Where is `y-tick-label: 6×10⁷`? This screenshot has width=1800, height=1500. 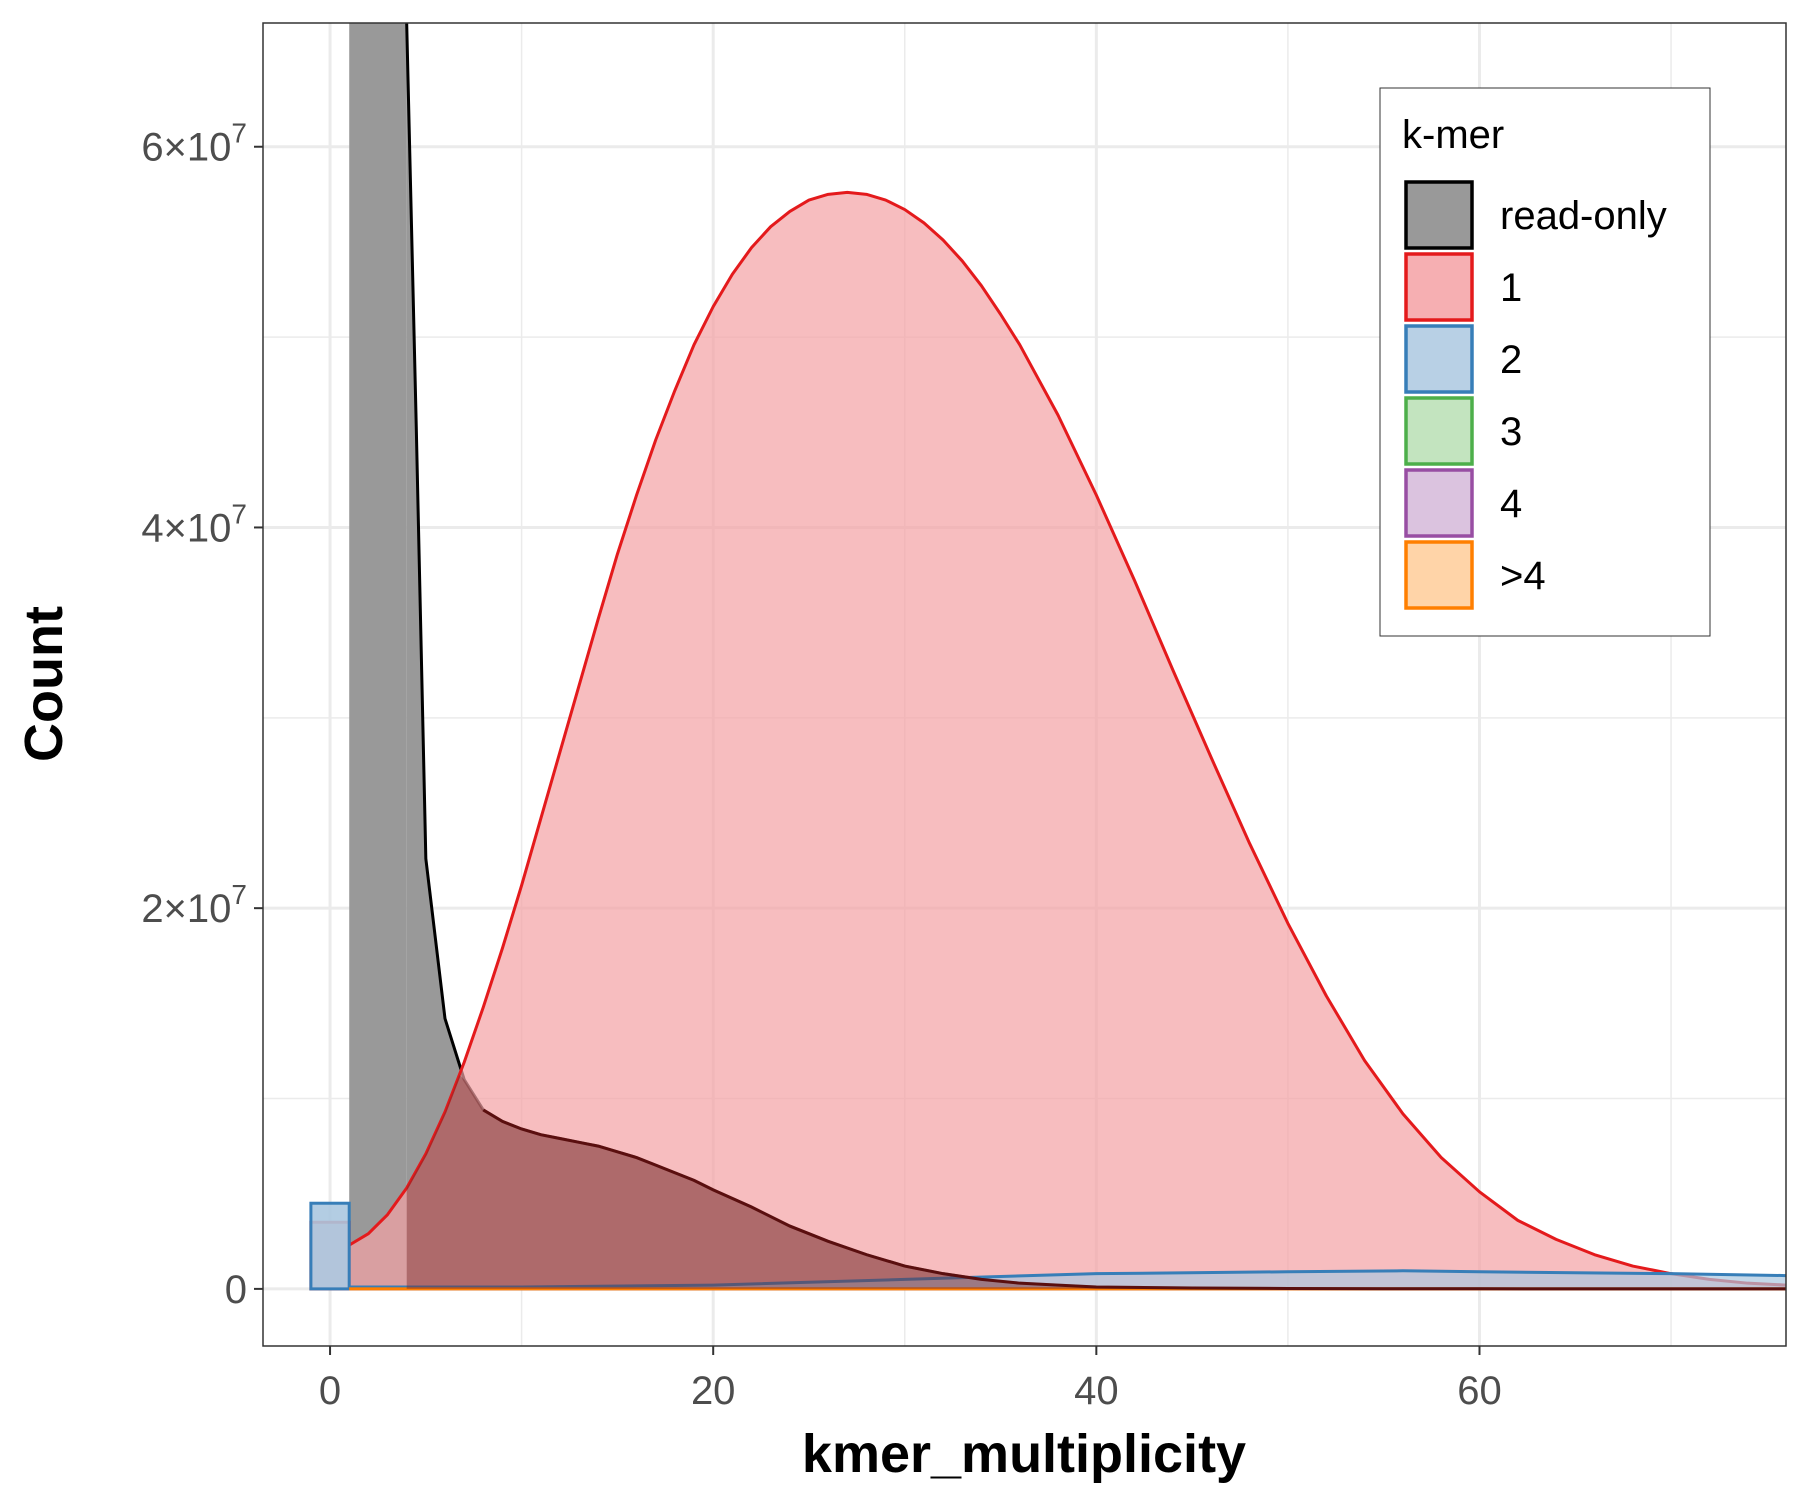 y-tick-label: 6×10⁷ is located at coordinates (194, 144).